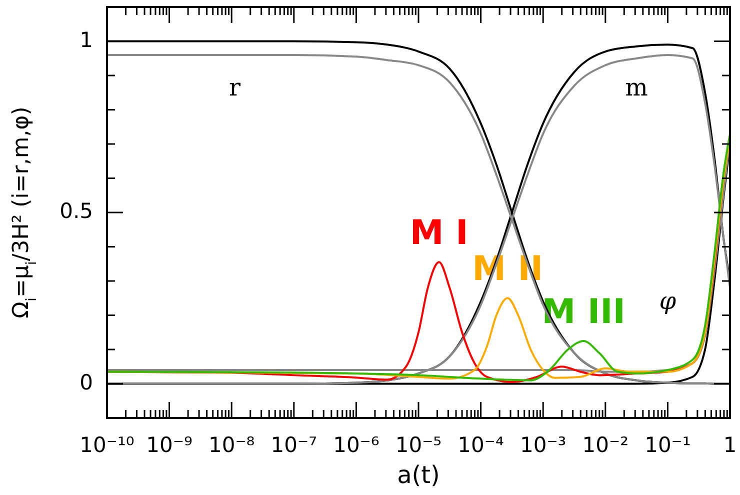 This screenshot has height=495, width=740. I want to click on y-tick-label: 1, so click(86, 40).